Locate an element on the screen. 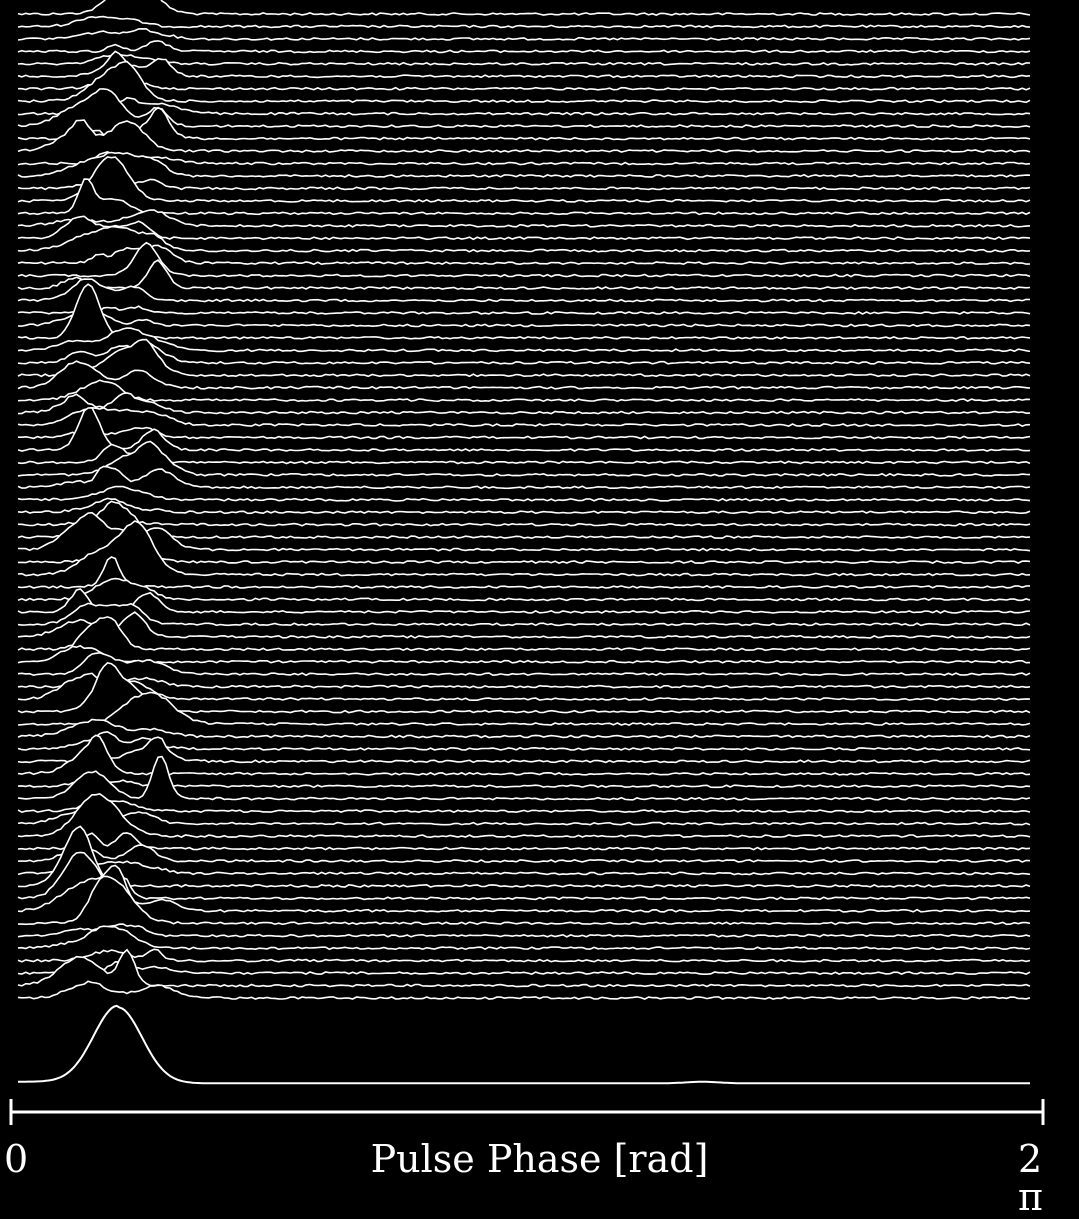  x-axis is located at coordinates (527, 1112).